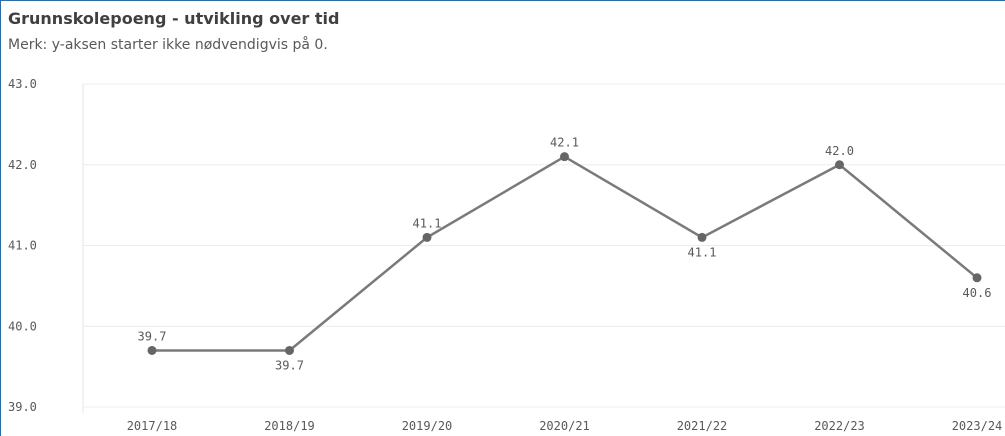 This screenshot has height=436, width=1005. What do you see at coordinates (839, 426) in the screenshot?
I see `x-tick-label: 2022/23` at bounding box center [839, 426].